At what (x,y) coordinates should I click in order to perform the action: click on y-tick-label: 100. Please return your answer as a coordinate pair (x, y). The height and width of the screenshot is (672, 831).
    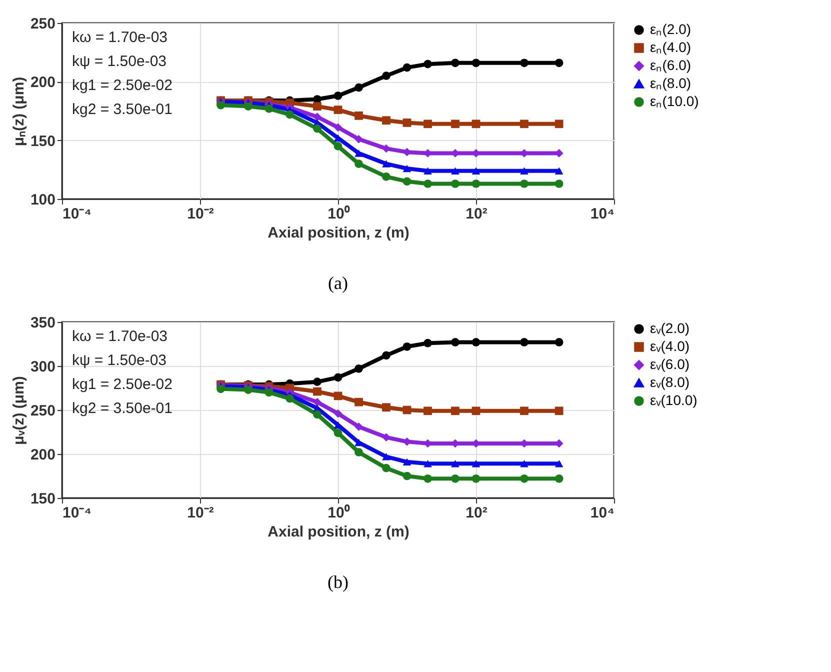
    Looking at the image, I should click on (43, 200).